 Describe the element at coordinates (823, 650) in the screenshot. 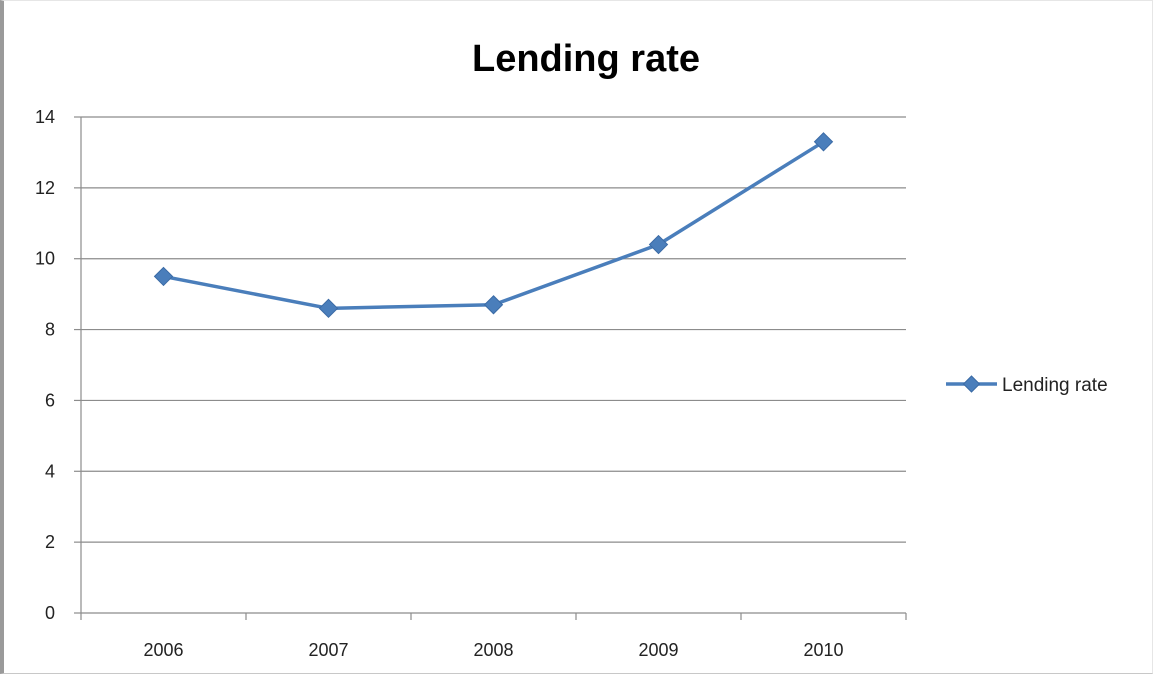

I see `x-tick-label: 2010` at that location.